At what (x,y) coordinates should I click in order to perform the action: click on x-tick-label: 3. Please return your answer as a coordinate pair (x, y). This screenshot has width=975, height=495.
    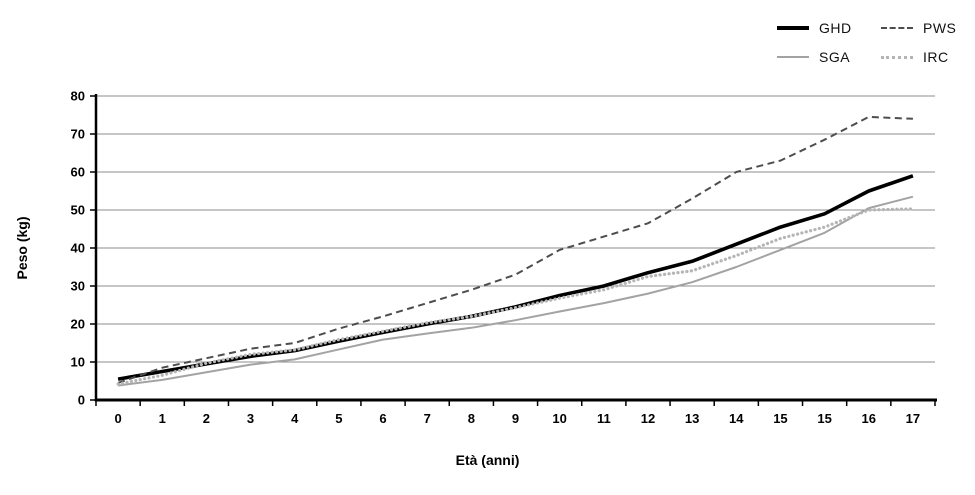
    Looking at the image, I should click on (250, 418).